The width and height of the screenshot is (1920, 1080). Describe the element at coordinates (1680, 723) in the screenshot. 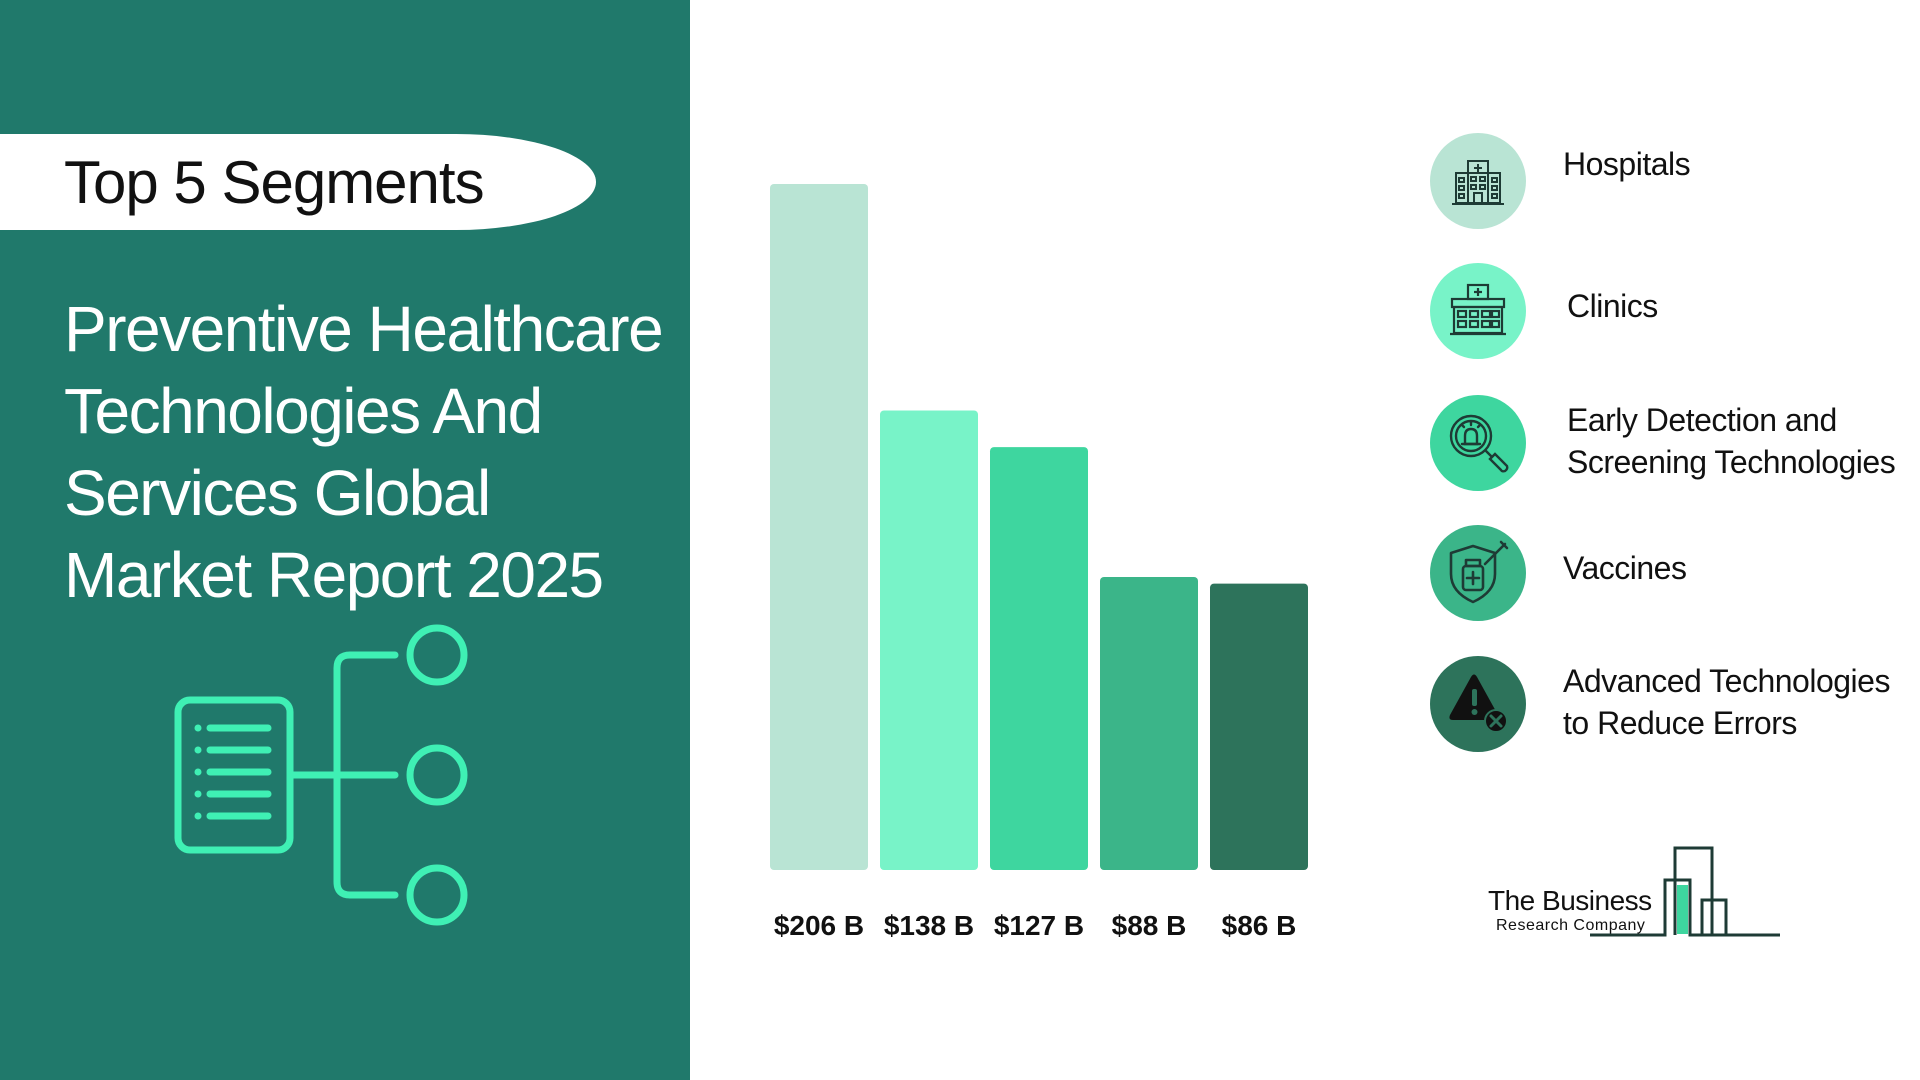

I see `legend-label-line: to Reduce Errors` at that location.